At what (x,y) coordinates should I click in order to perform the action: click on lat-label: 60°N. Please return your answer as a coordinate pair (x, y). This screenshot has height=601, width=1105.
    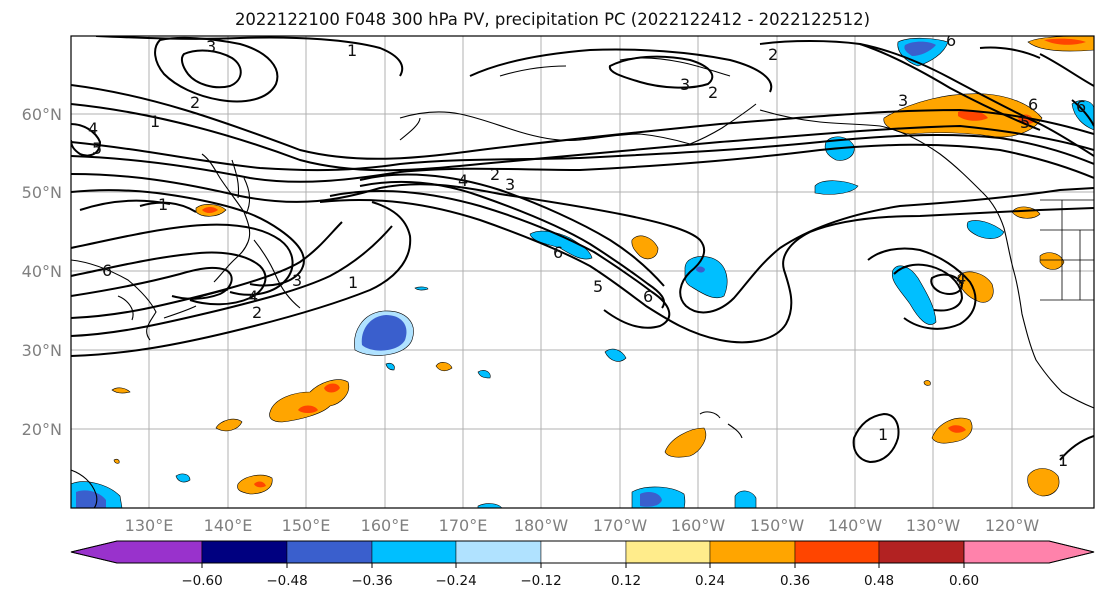
    Looking at the image, I should click on (42, 114).